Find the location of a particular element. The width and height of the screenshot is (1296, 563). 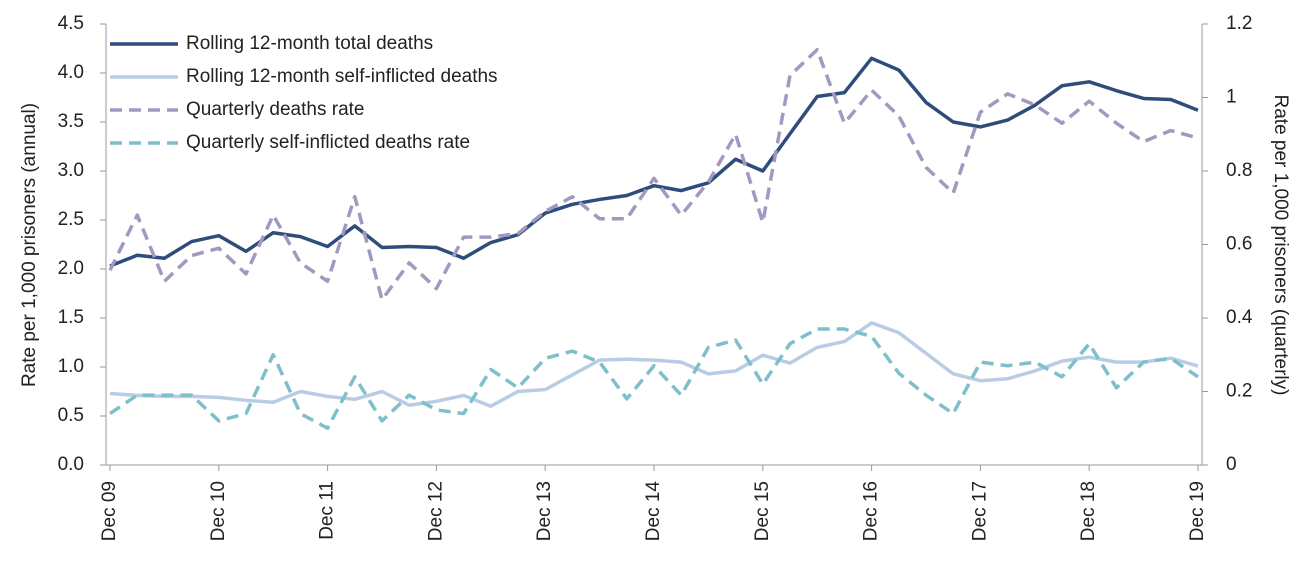

y2-tick-label: 0.8 is located at coordinates (1239, 170).